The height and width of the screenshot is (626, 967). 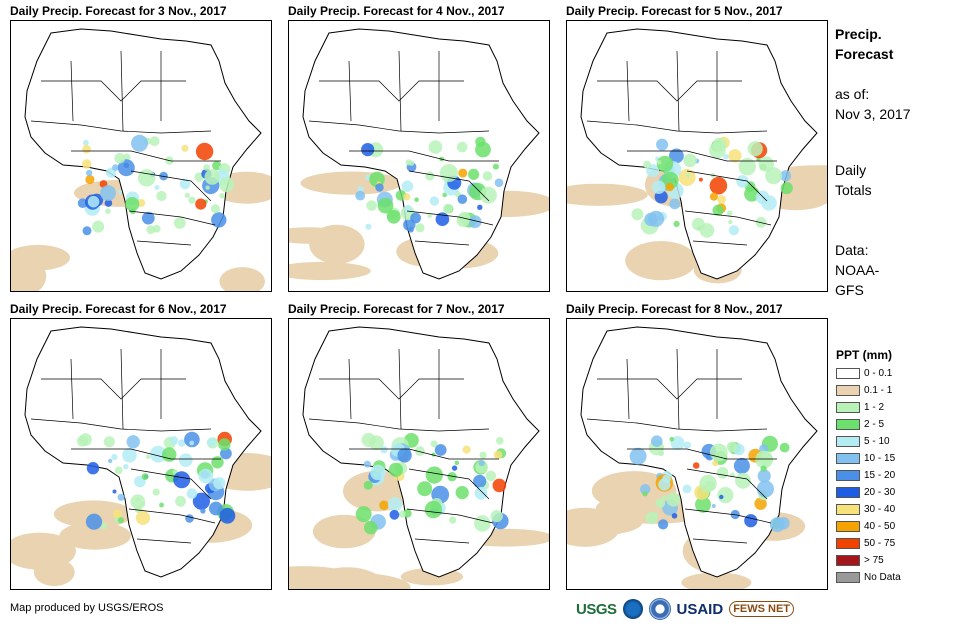 I want to click on legend-label: 0.1 - 1, so click(x=878, y=390).